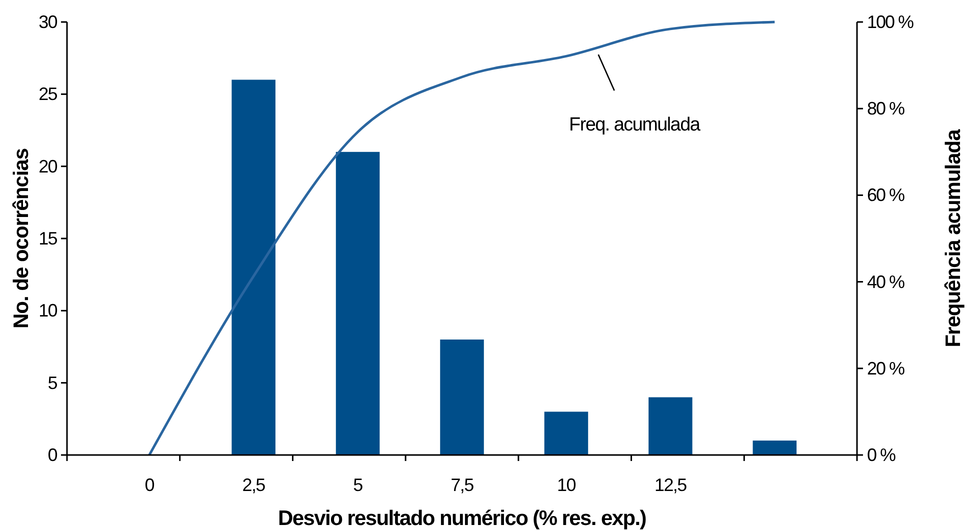 The width and height of the screenshot is (967, 531). I want to click on x-axis-title: Desvio resultado numérico (% res. exp.), so click(462, 518).